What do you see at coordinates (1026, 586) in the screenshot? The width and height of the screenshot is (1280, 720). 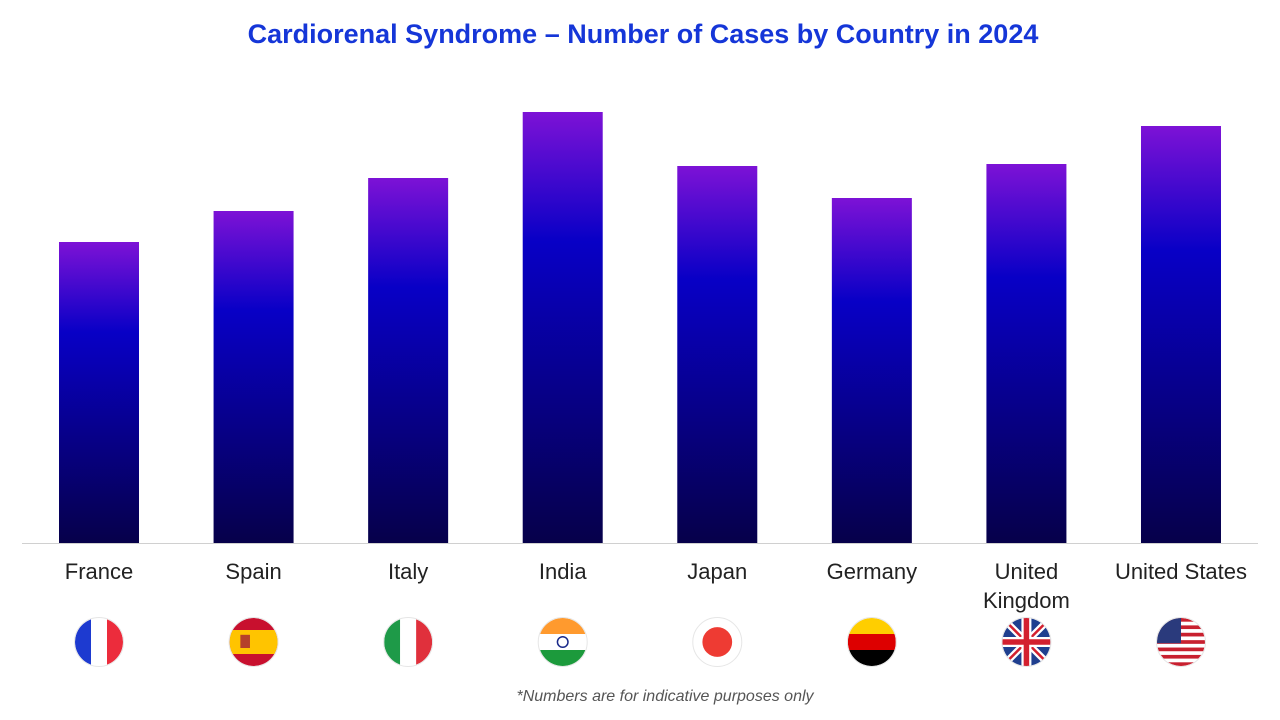 I see `x-tick-label: United Kingdom` at bounding box center [1026, 586].